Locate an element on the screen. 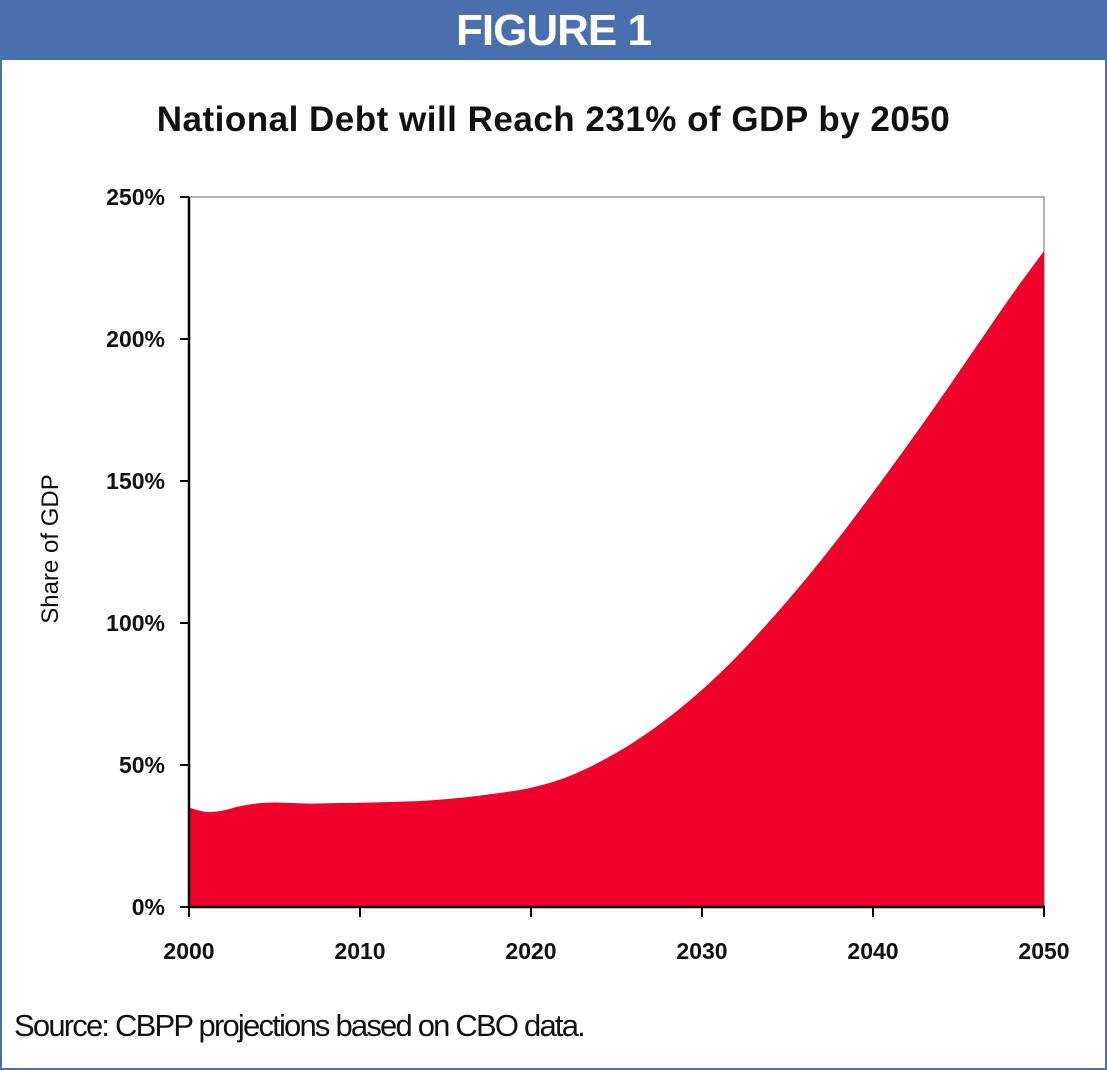 This screenshot has height=1070, width=1107. y-tick-label: 150% is located at coordinates (135, 481).